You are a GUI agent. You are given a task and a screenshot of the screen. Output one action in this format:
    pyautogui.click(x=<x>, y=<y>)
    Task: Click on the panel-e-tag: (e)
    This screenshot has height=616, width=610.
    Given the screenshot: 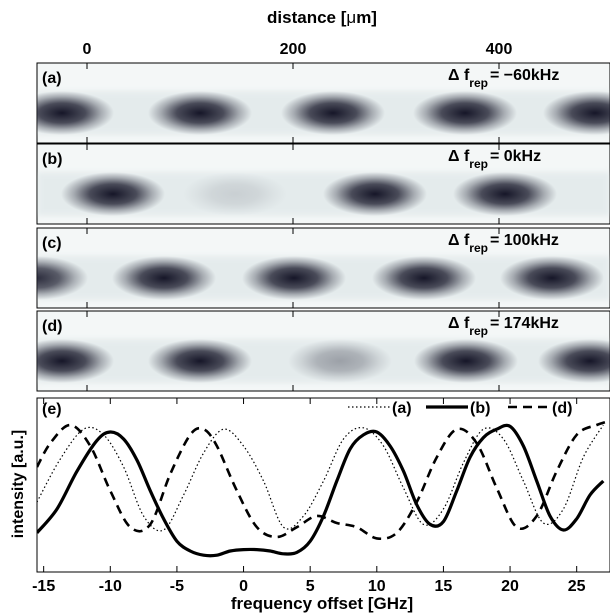 What is the action you would take?
    pyautogui.click(x=52, y=409)
    